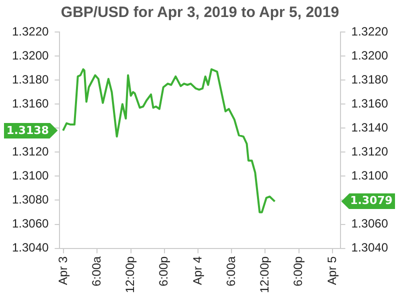 The width and height of the screenshot is (400, 300). What do you see at coordinates (369, 55) in the screenshot?
I see `y2-tick-label: 1.3200` at bounding box center [369, 55].